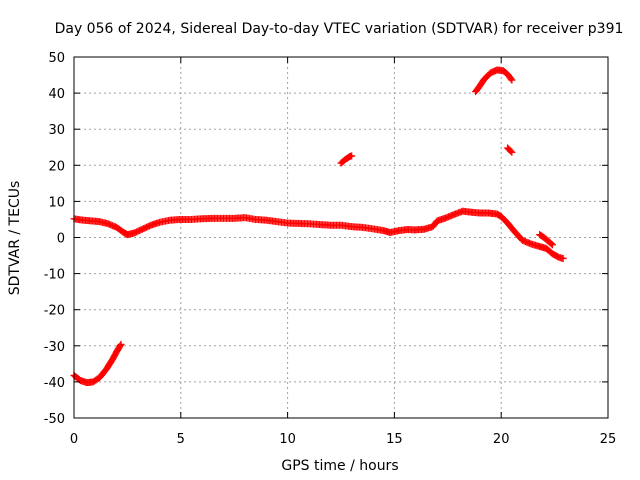 The height and width of the screenshot is (480, 640). I want to click on y-tick-label: -30, so click(54, 347).